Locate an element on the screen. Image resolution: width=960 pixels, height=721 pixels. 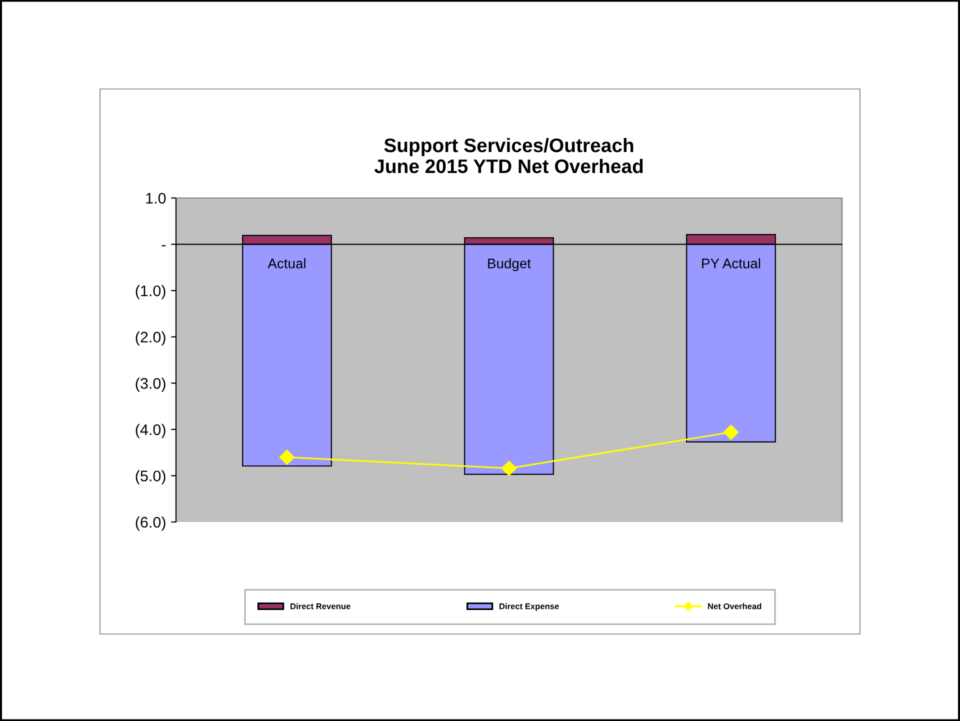
x-tick-label: Budget is located at coordinates (509, 265).